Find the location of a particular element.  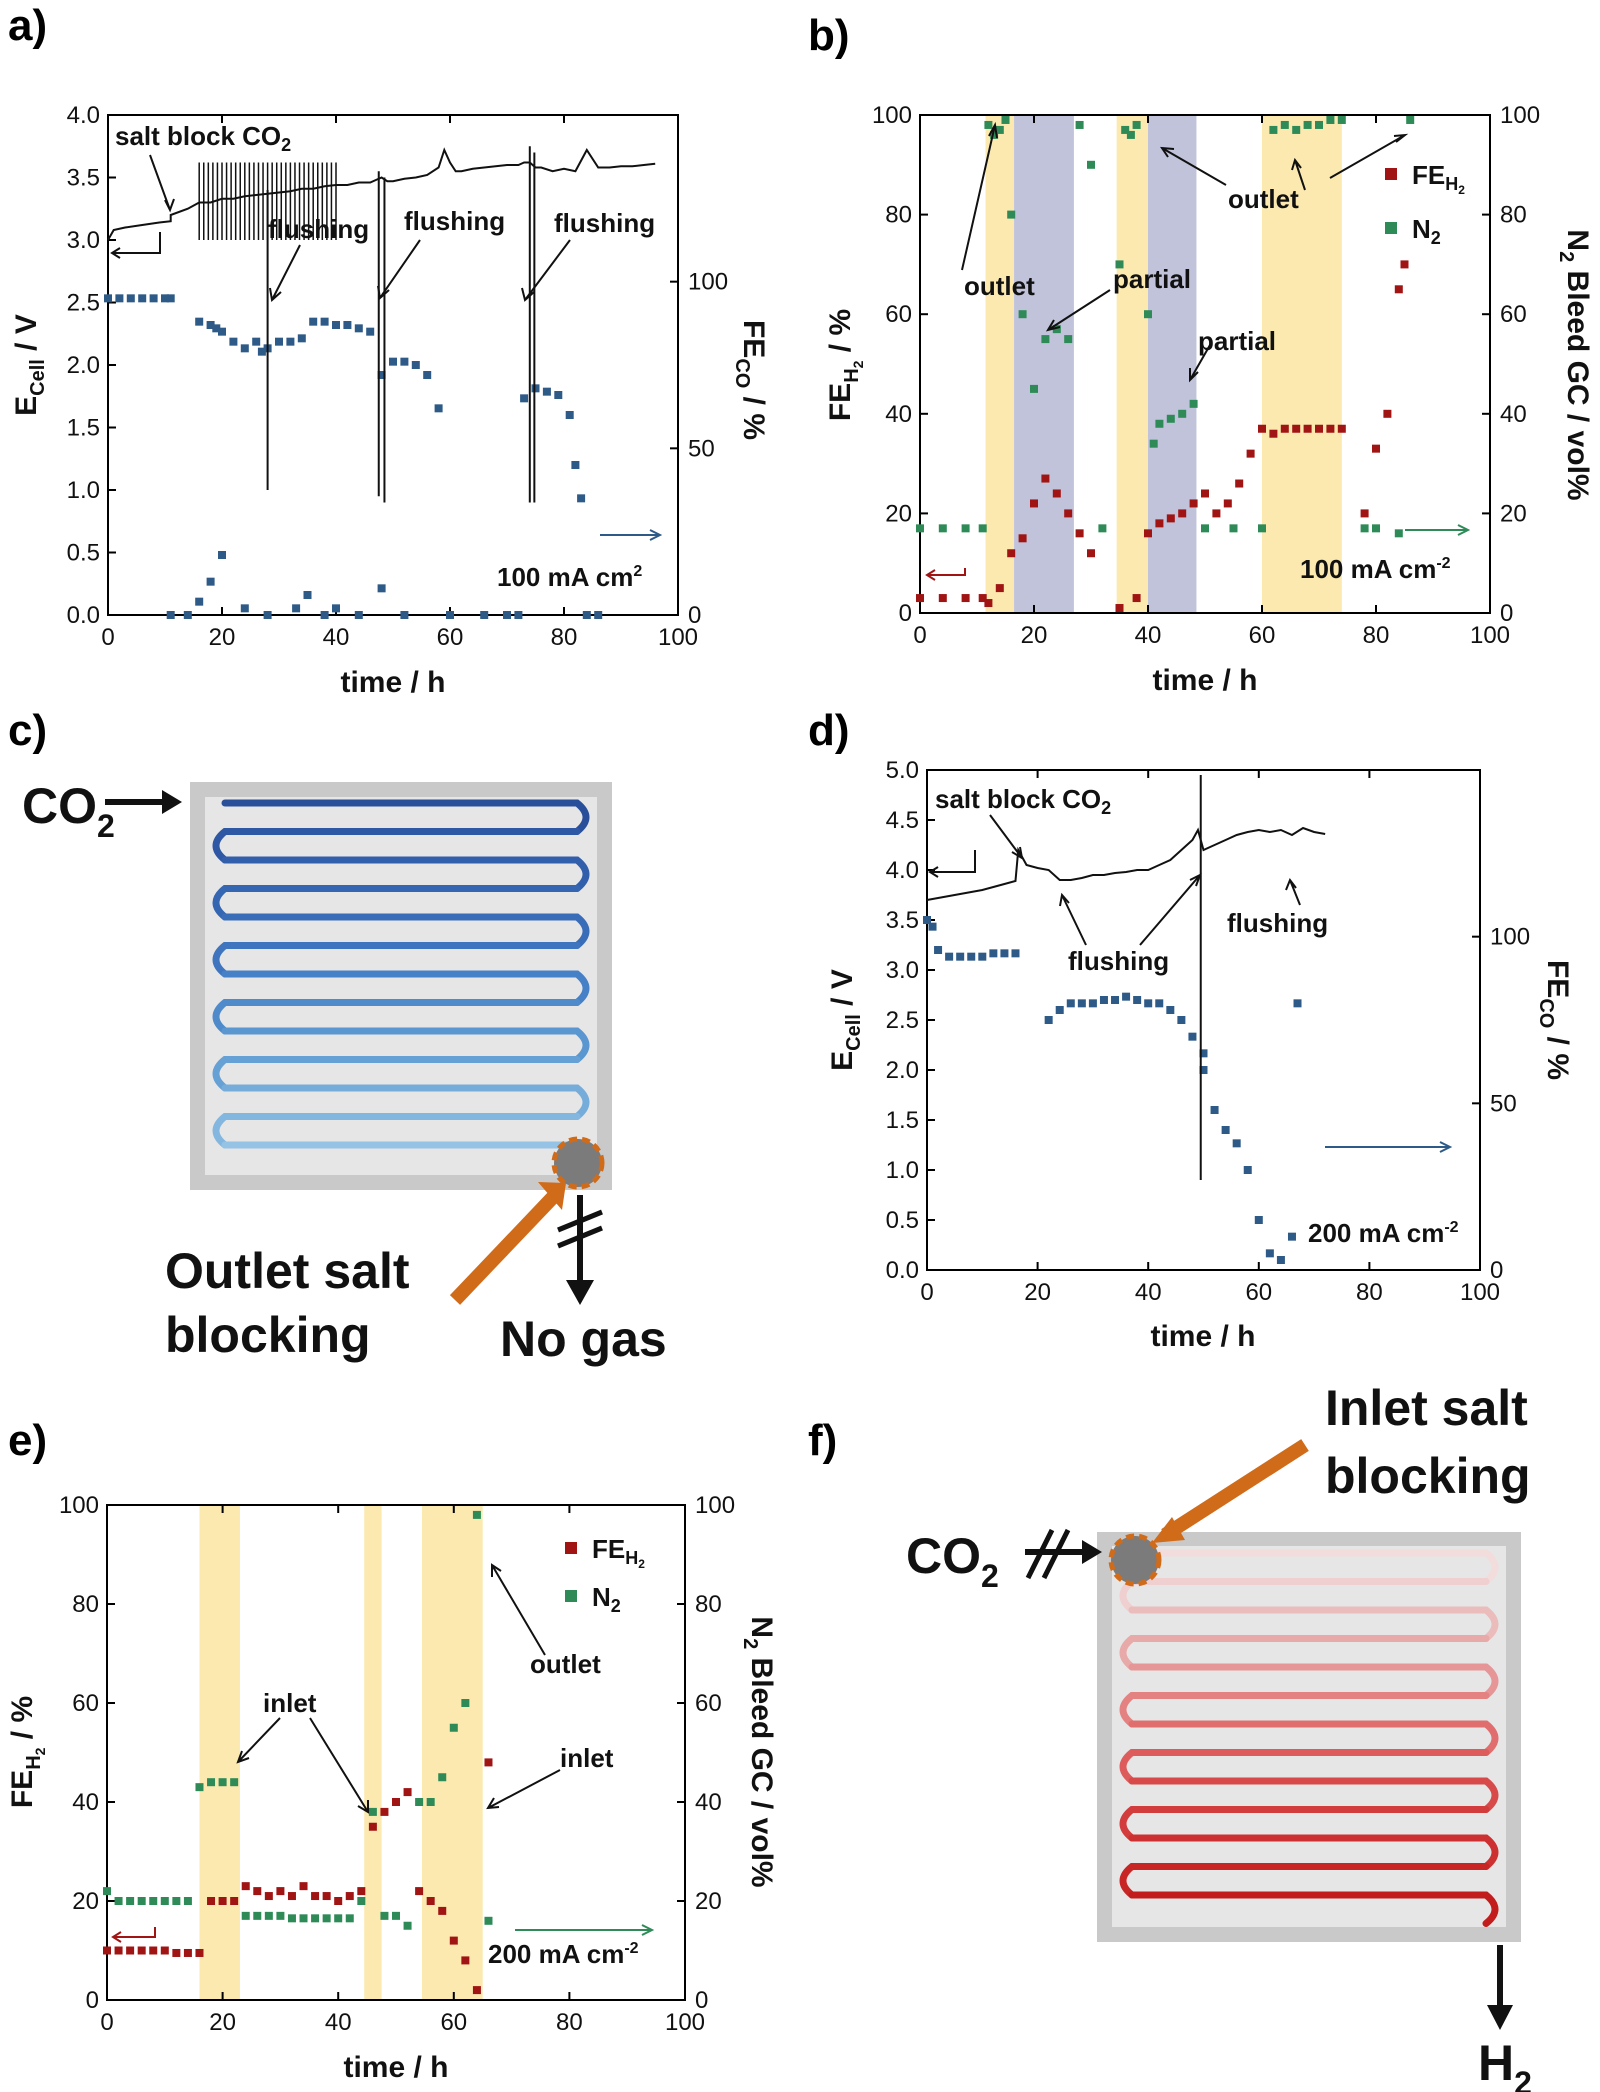

x-tick-label: 80 is located at coordinates (564, 637).